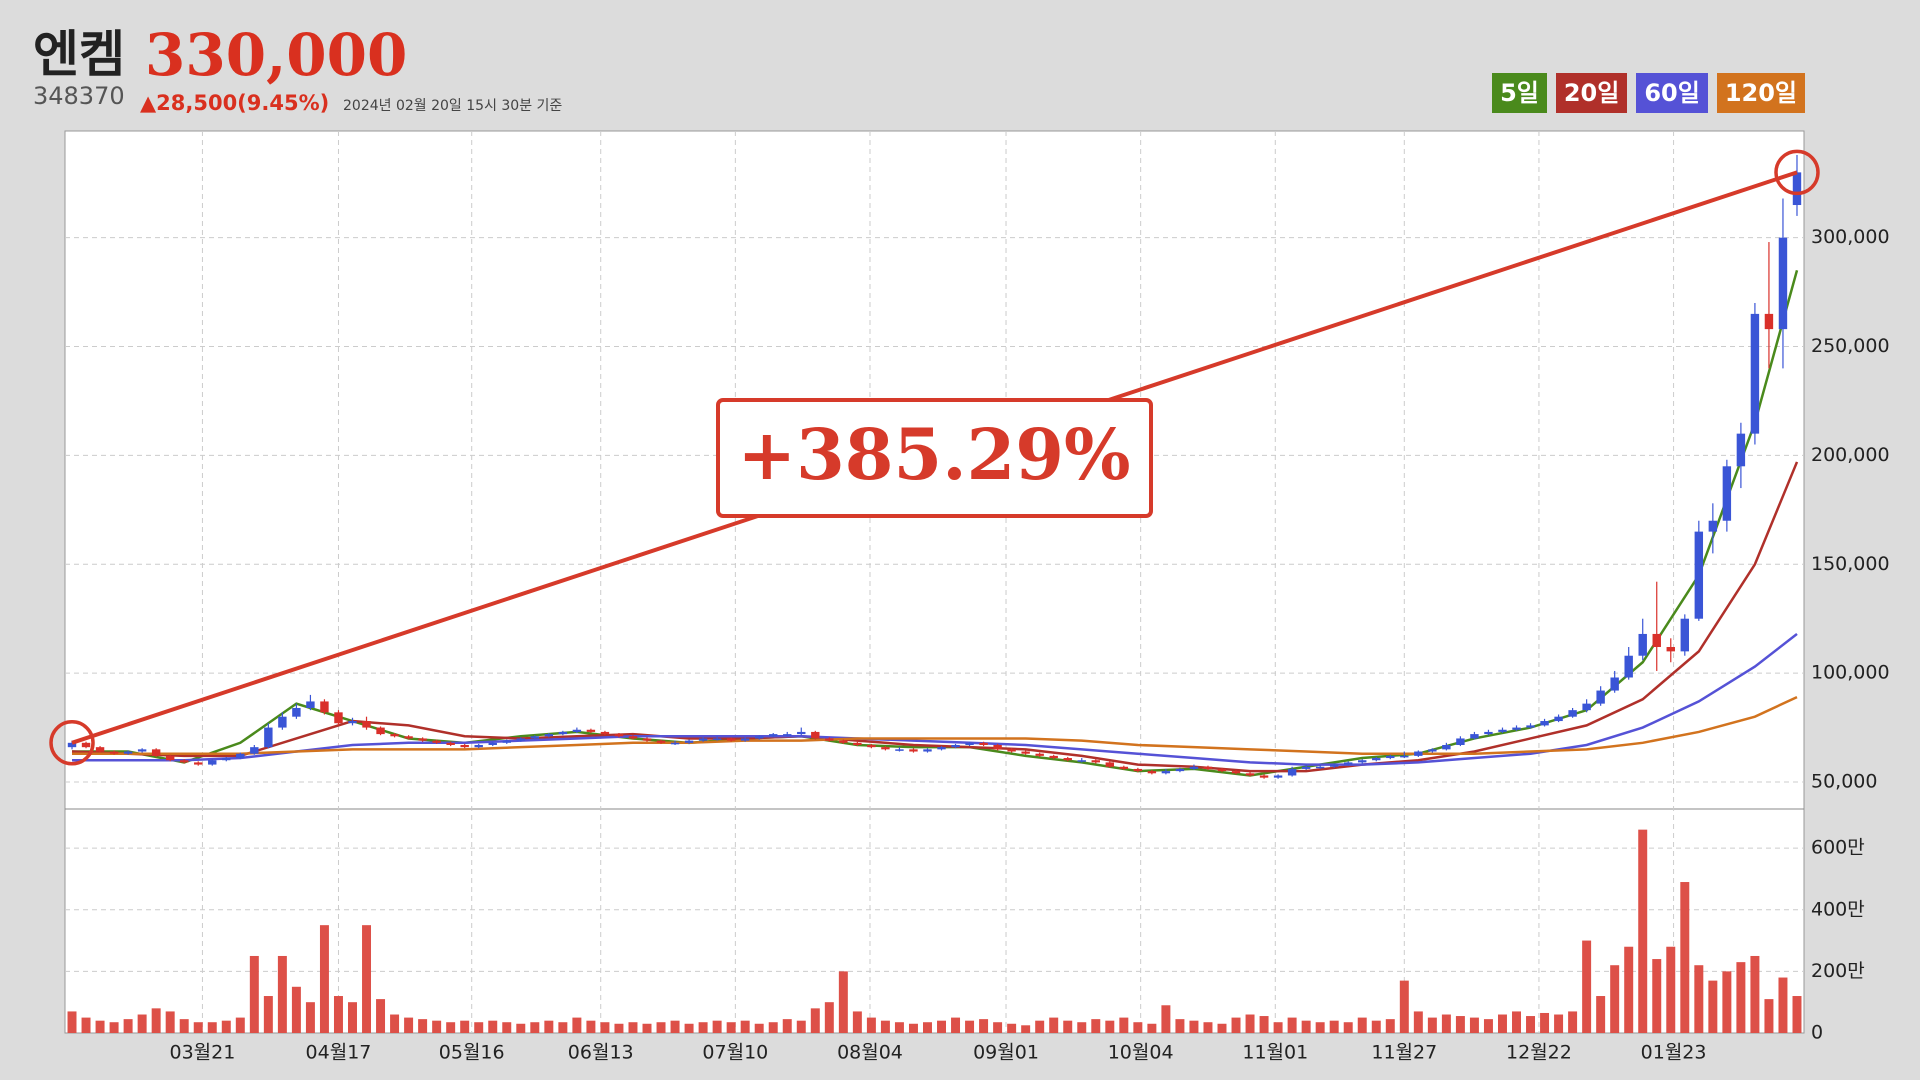 Image resolution: width=1920 pixels, height=1080 pixels. What do you see at coordinates (79, 55) in the screenshot?
I see `stock-name: 엔켐` at bounding box center [79, 55].